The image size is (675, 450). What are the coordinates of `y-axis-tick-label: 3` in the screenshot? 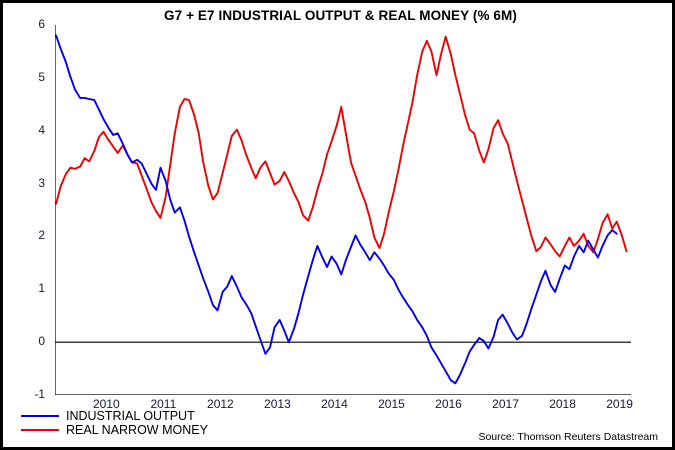 It's located at (41, 182).